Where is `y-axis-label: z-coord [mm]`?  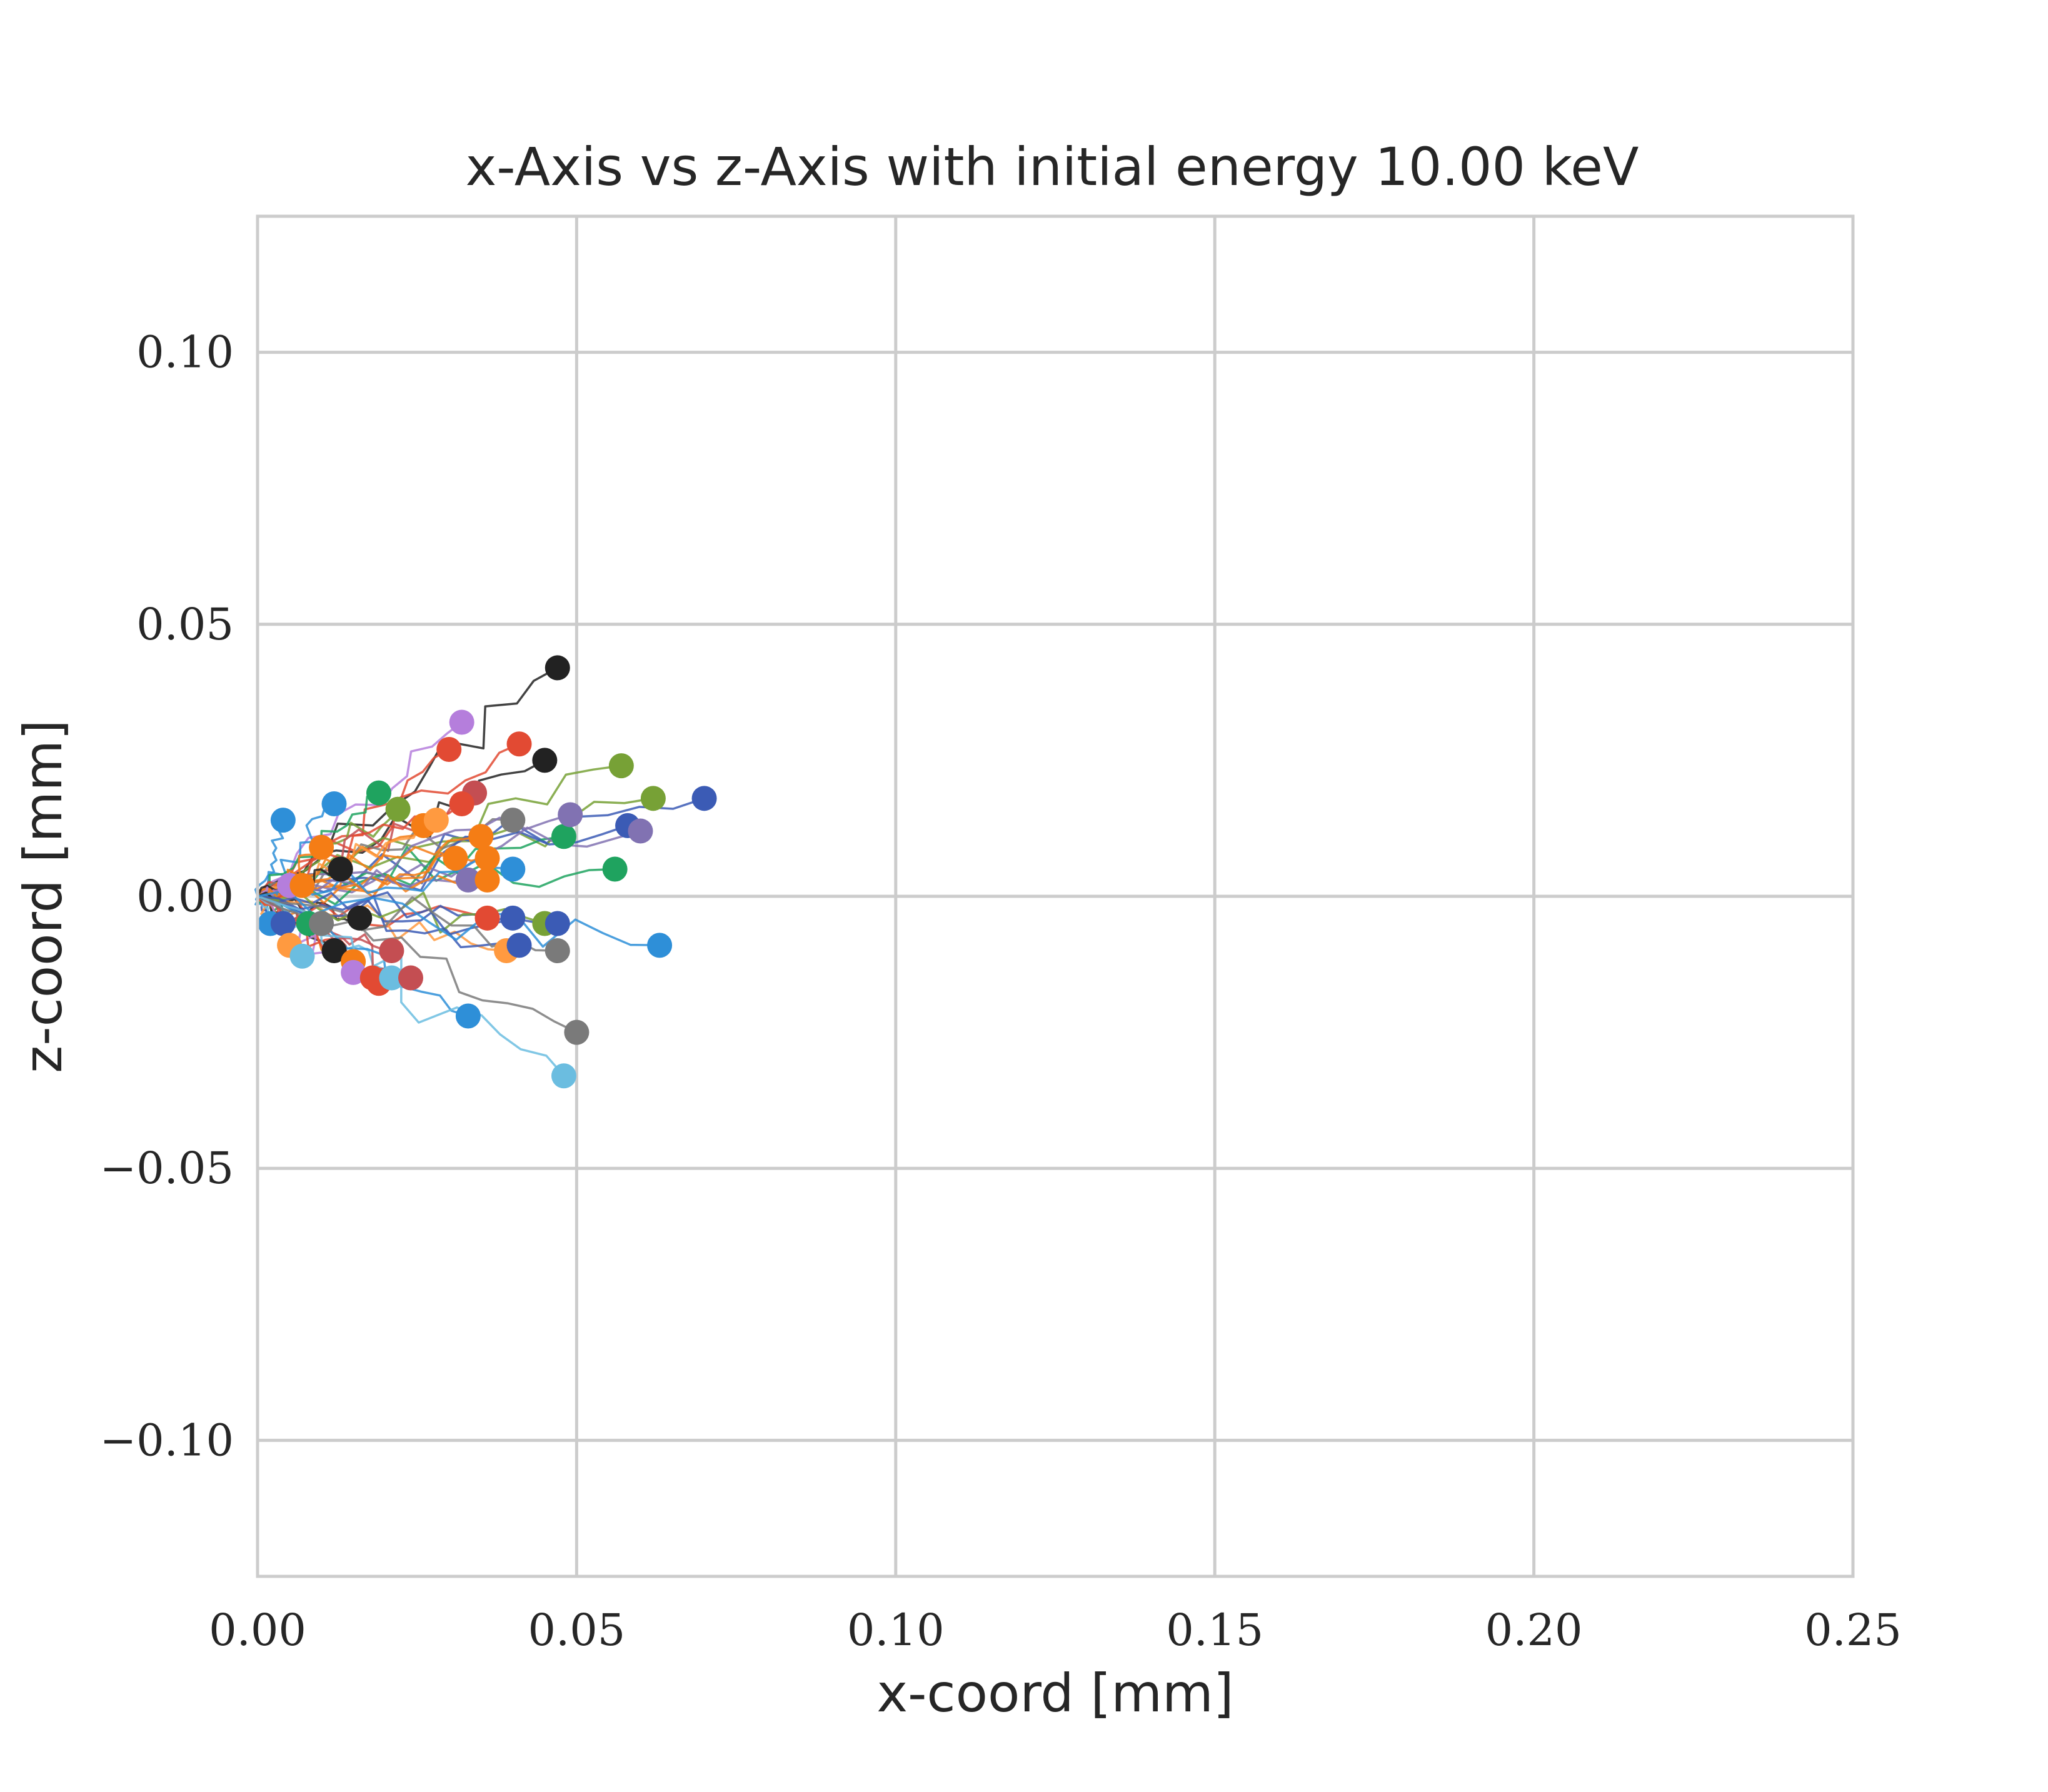
y-axis-label: z-coord [mm] is located at coordinates (43, 896).